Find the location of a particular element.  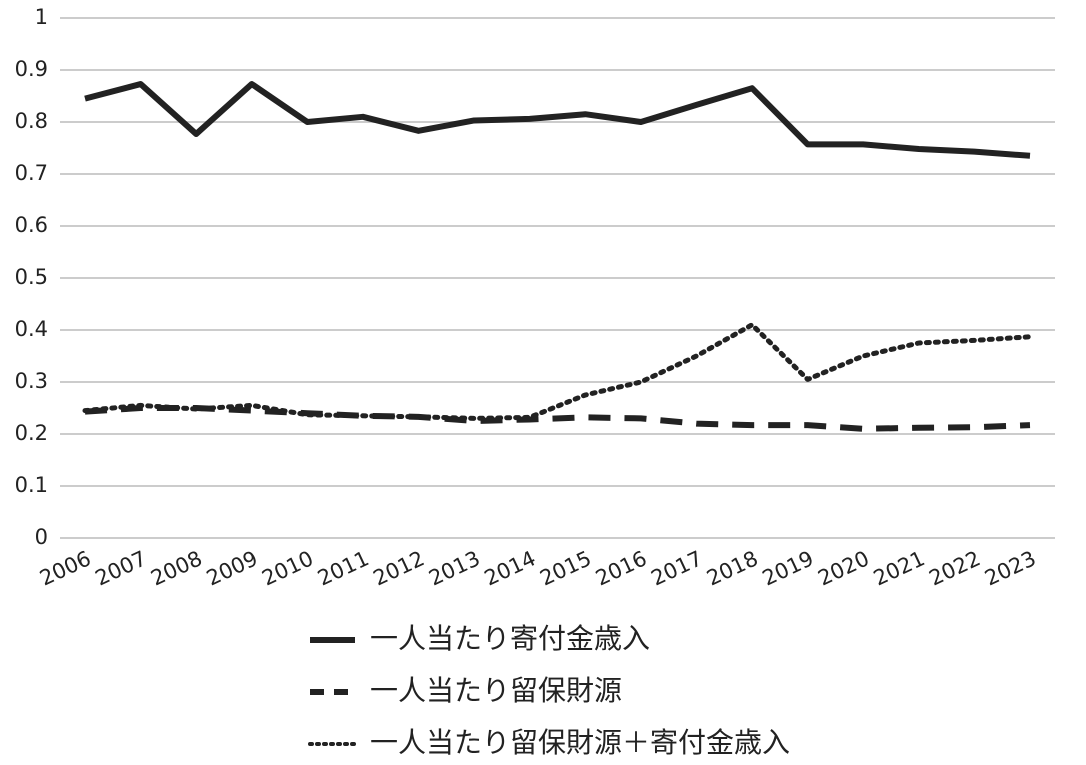

x-tick-label: 2008 is located at coordinates (176, 568).